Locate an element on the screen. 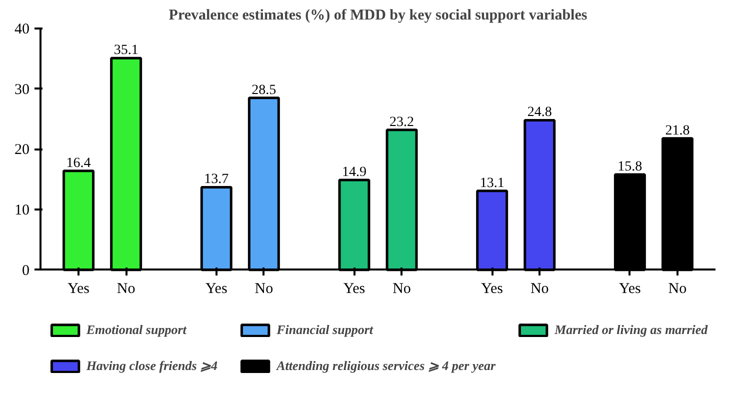 The width and height of the screenshot is (747, 418). chart-title: Prevalence estimates (%) of MDD by key social support variables is located at coordinates (378, 16).